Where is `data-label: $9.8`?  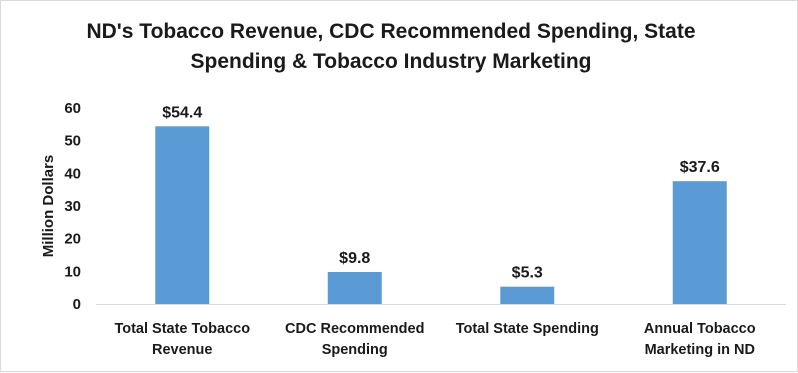
data-label: $9.8 is located at coordinates (354, 258).